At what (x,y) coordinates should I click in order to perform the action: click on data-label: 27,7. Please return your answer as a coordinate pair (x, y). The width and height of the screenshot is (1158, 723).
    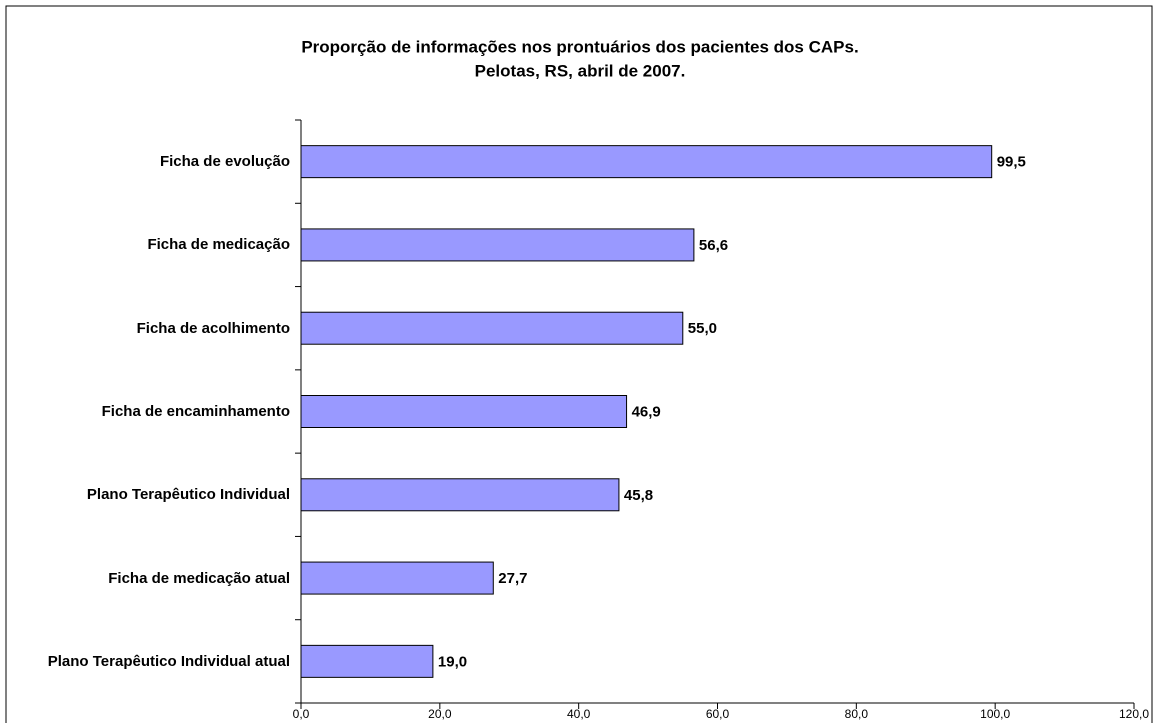
    Looking at the image, I should click on (512, 578).